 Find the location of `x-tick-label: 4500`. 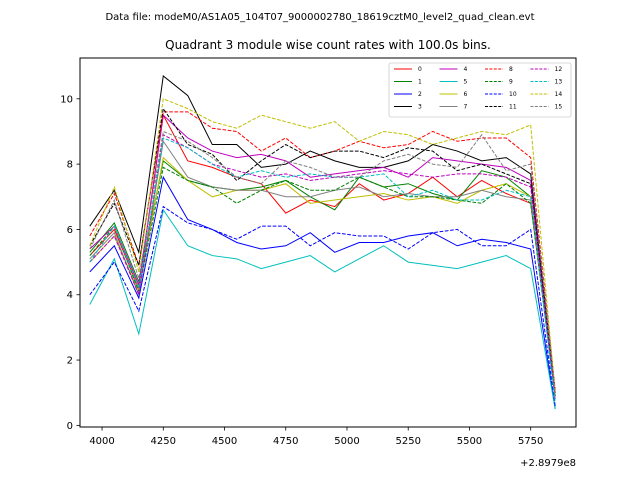

x-tick-label: 4500 is located at coordinates (224, 441).